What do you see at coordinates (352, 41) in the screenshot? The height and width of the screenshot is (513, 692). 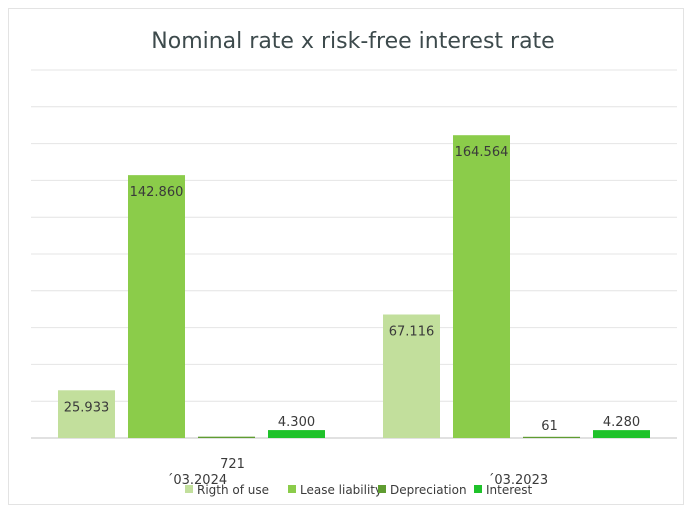 I see `chart-title: Nominal rate x risk-free interest rate` at bounding box center [352, 41].